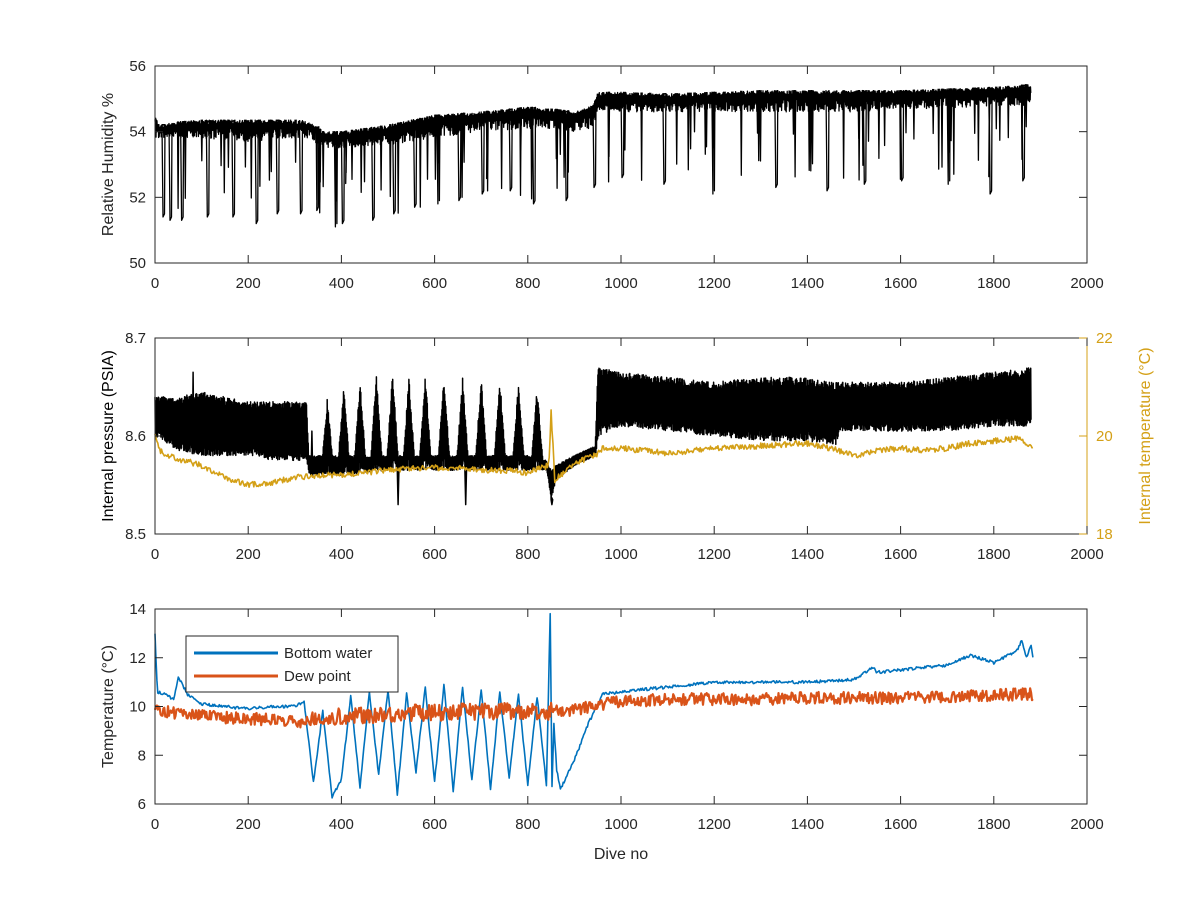 The width and height of the screenshot is (1200, 900). Describe the element at coordinates (137, 263) in the screenshot. I see `y-tick-label: 50` at that location.